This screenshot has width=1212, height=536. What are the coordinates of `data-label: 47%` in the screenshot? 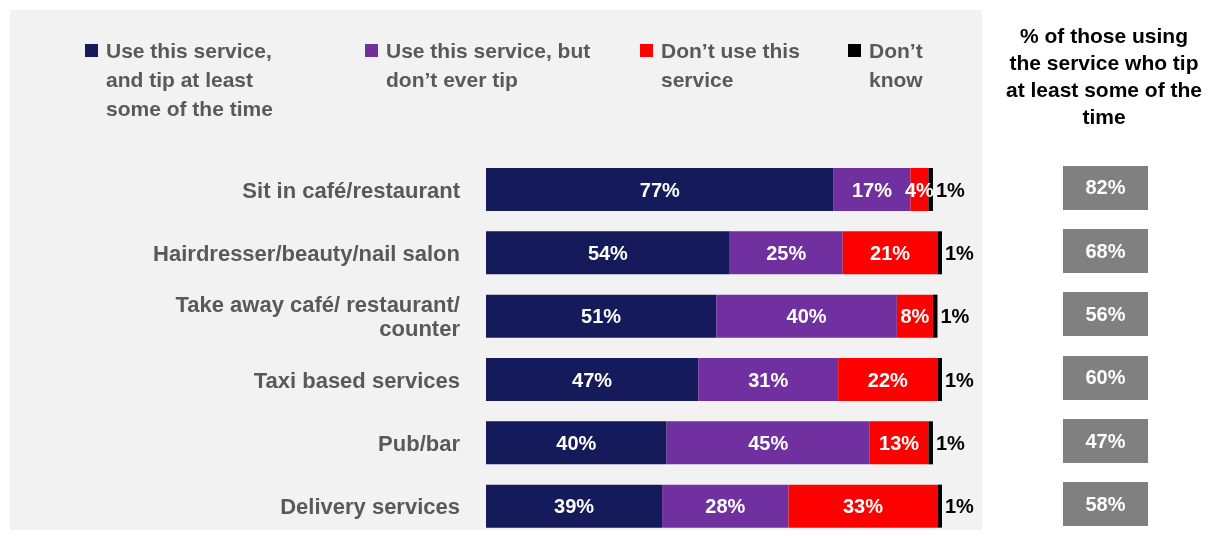 It's located at (592, 379).